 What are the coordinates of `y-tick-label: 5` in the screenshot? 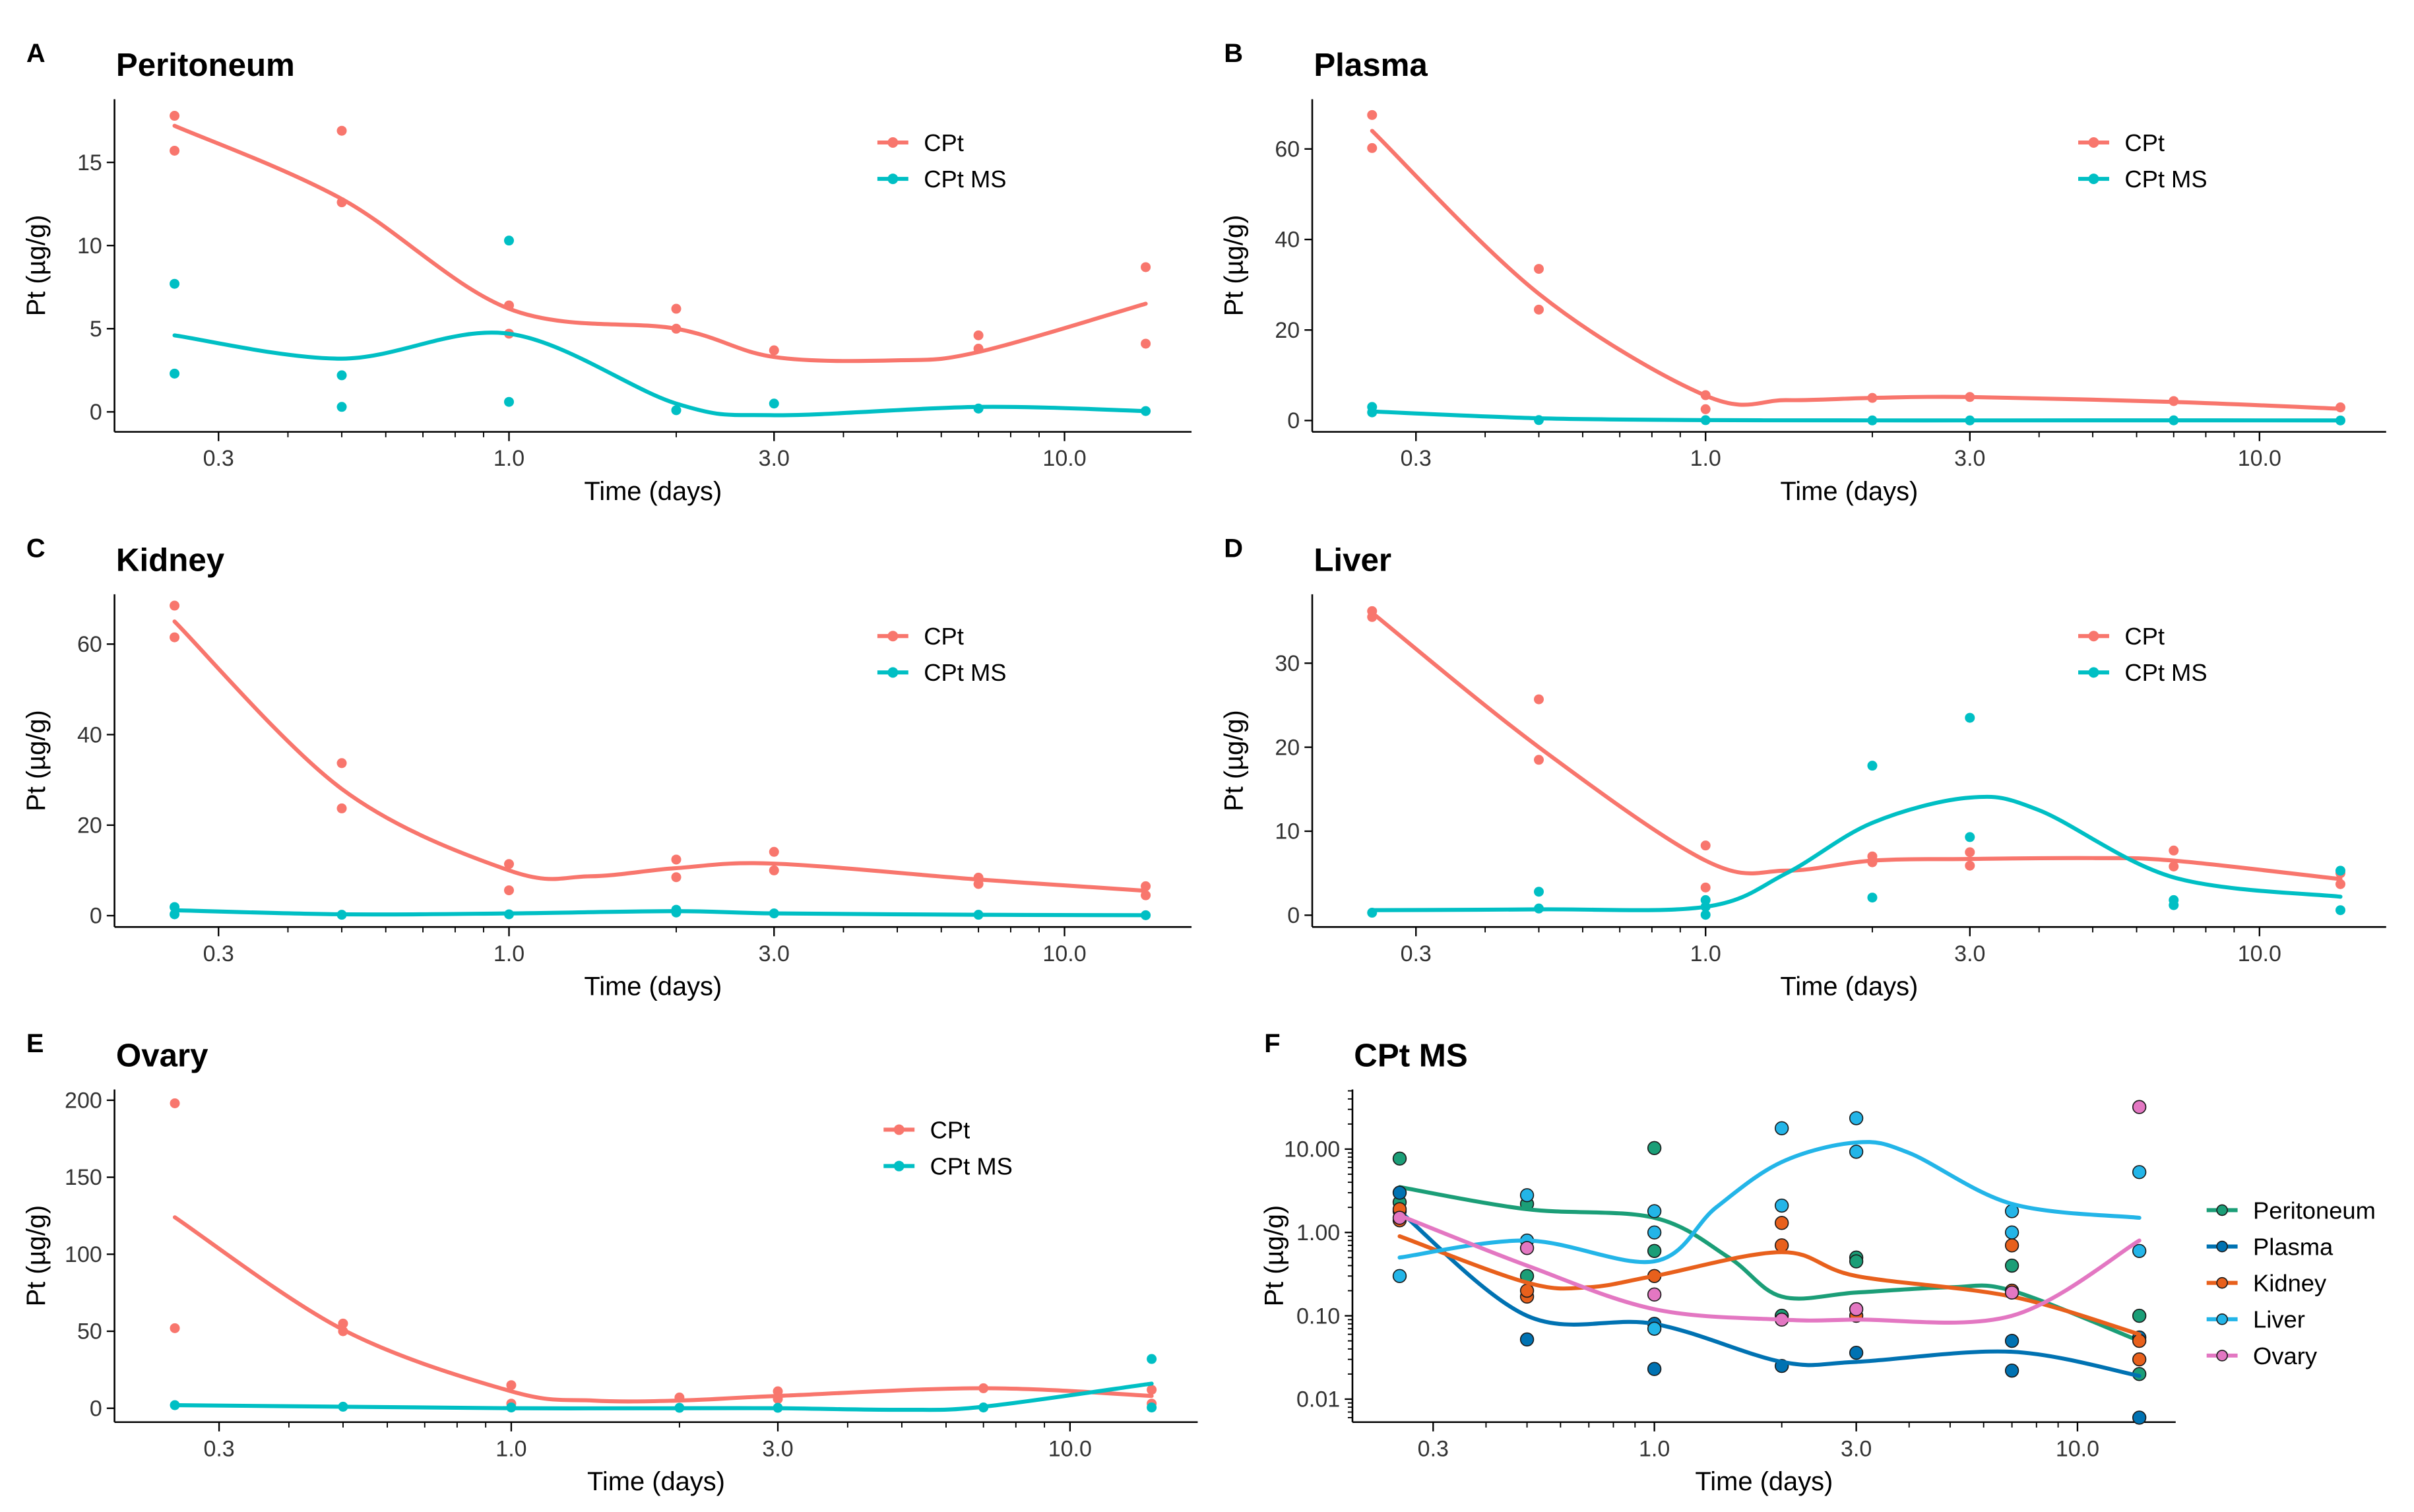 It's located at (96, 329).